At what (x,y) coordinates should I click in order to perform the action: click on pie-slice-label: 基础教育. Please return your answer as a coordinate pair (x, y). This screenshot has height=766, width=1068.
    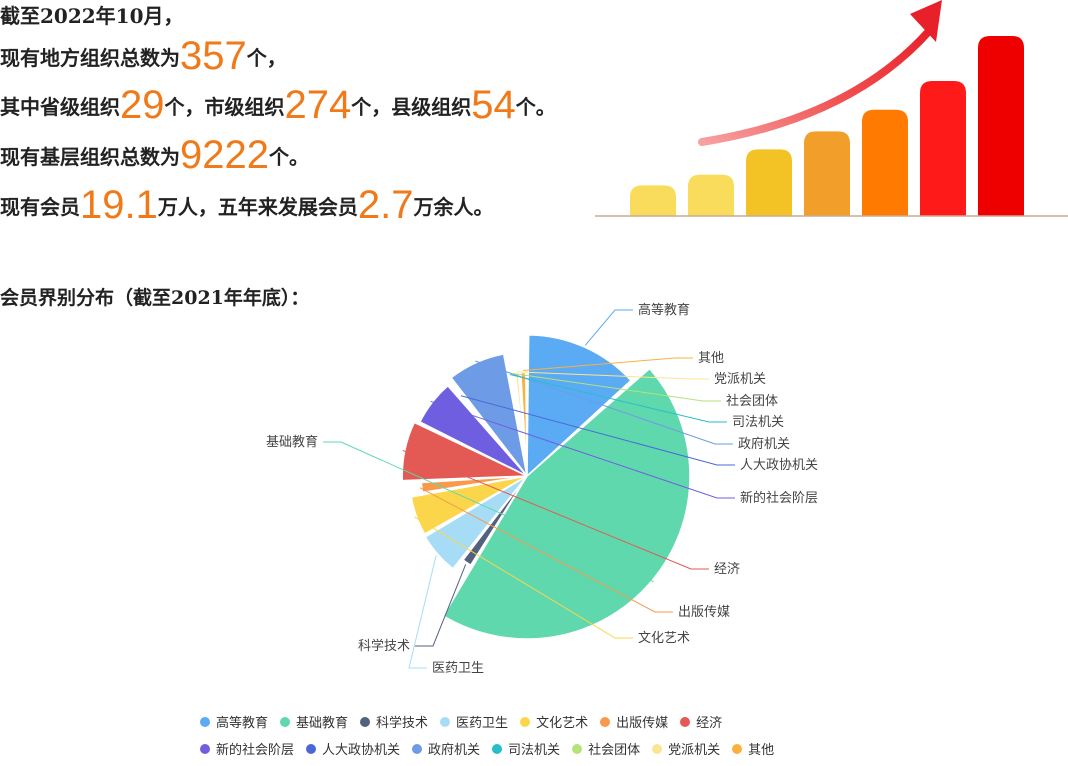
    Looking at the image, I should click on (292, 442).